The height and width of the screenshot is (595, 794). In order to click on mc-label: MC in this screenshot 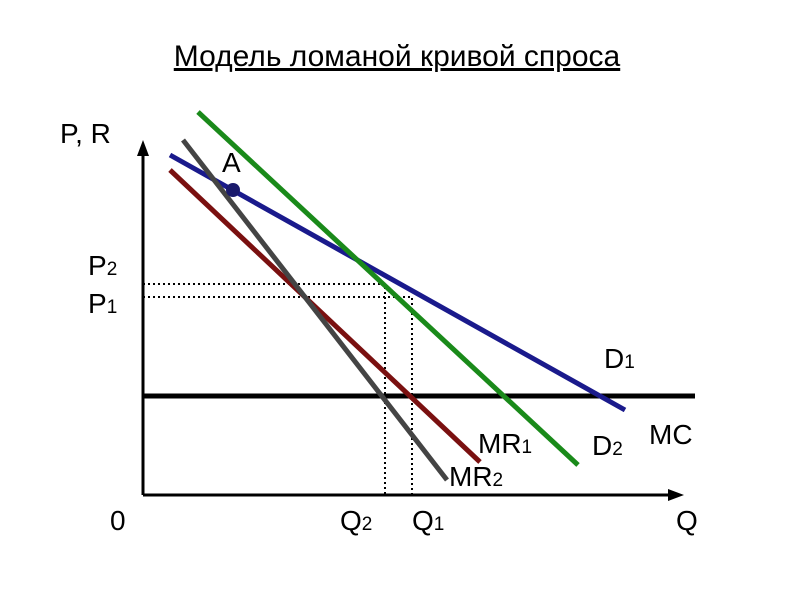, I will do `click(671, 434)`.